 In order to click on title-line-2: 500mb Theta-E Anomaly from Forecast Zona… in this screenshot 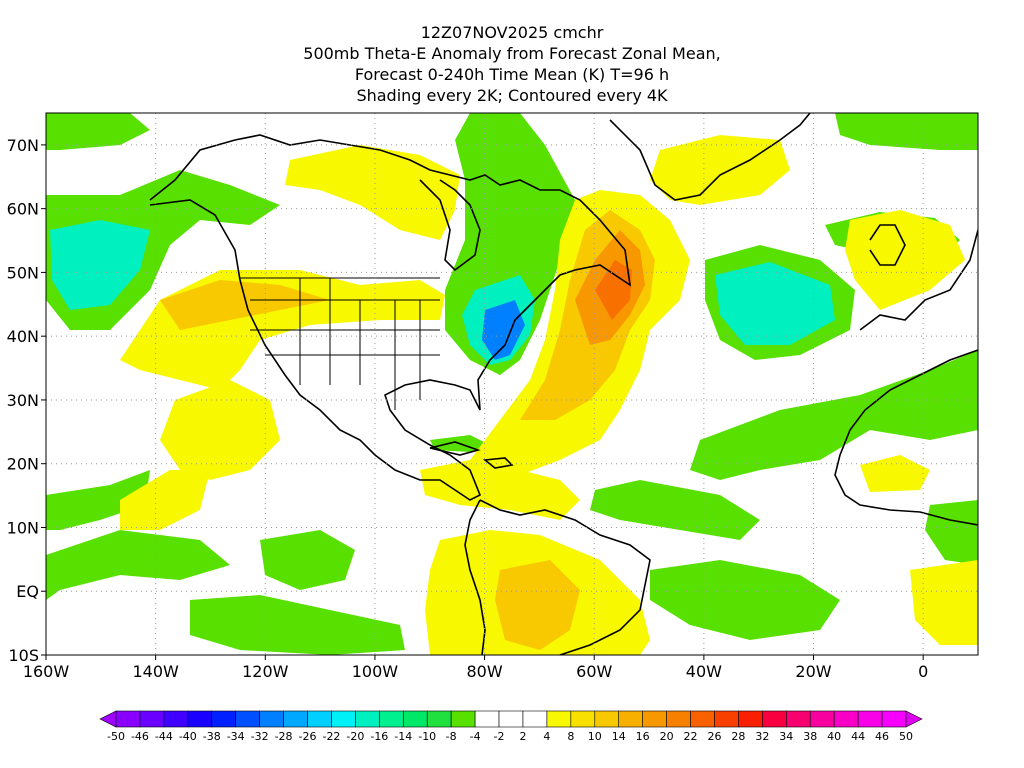, I will do `click(512, 53)`.